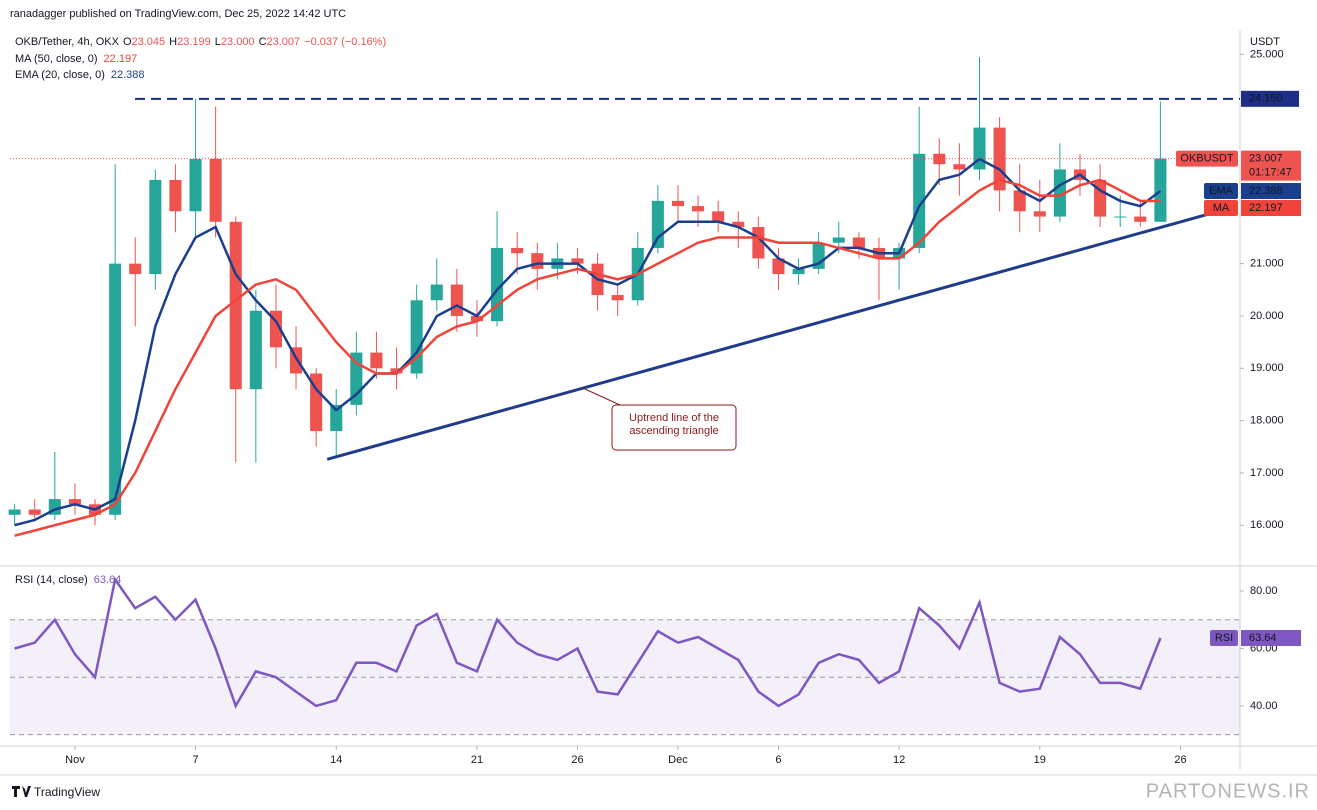 The width and height of the screenshot is (1317, 810). I want to click on y-tick-label: 20.000, so click(1267, 316).